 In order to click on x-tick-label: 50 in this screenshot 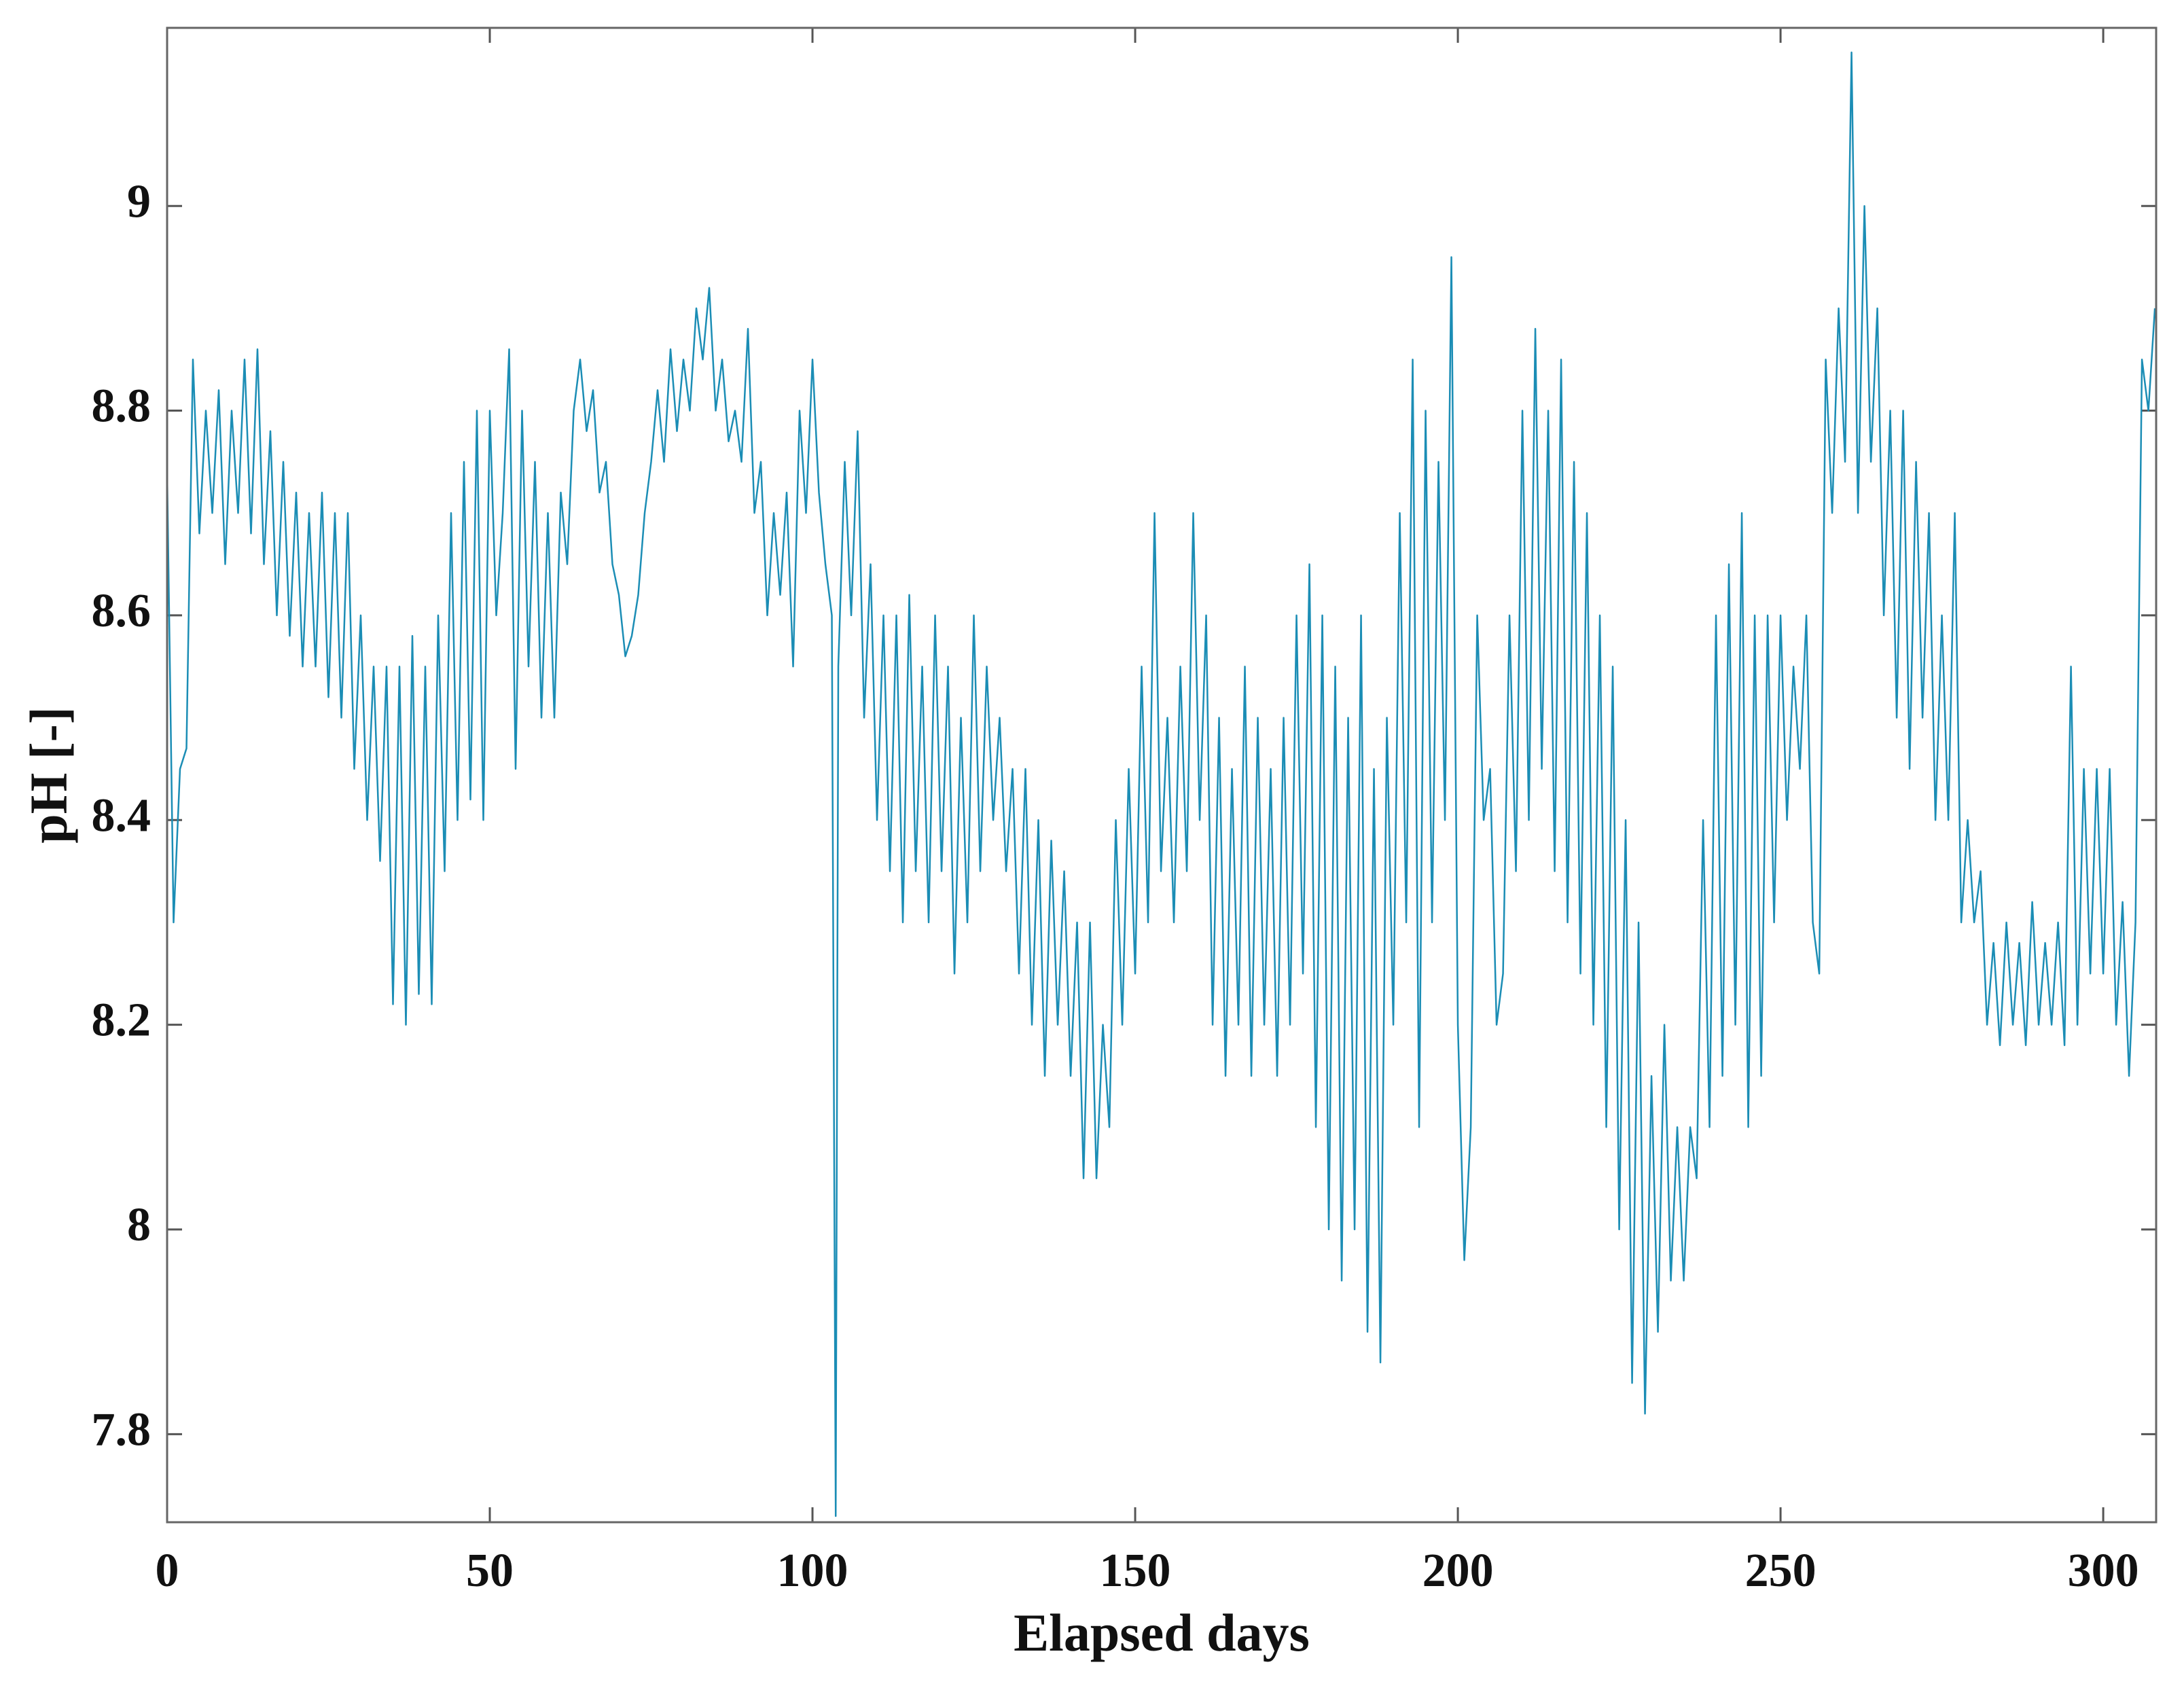, I will do `click(490, 1571)`.